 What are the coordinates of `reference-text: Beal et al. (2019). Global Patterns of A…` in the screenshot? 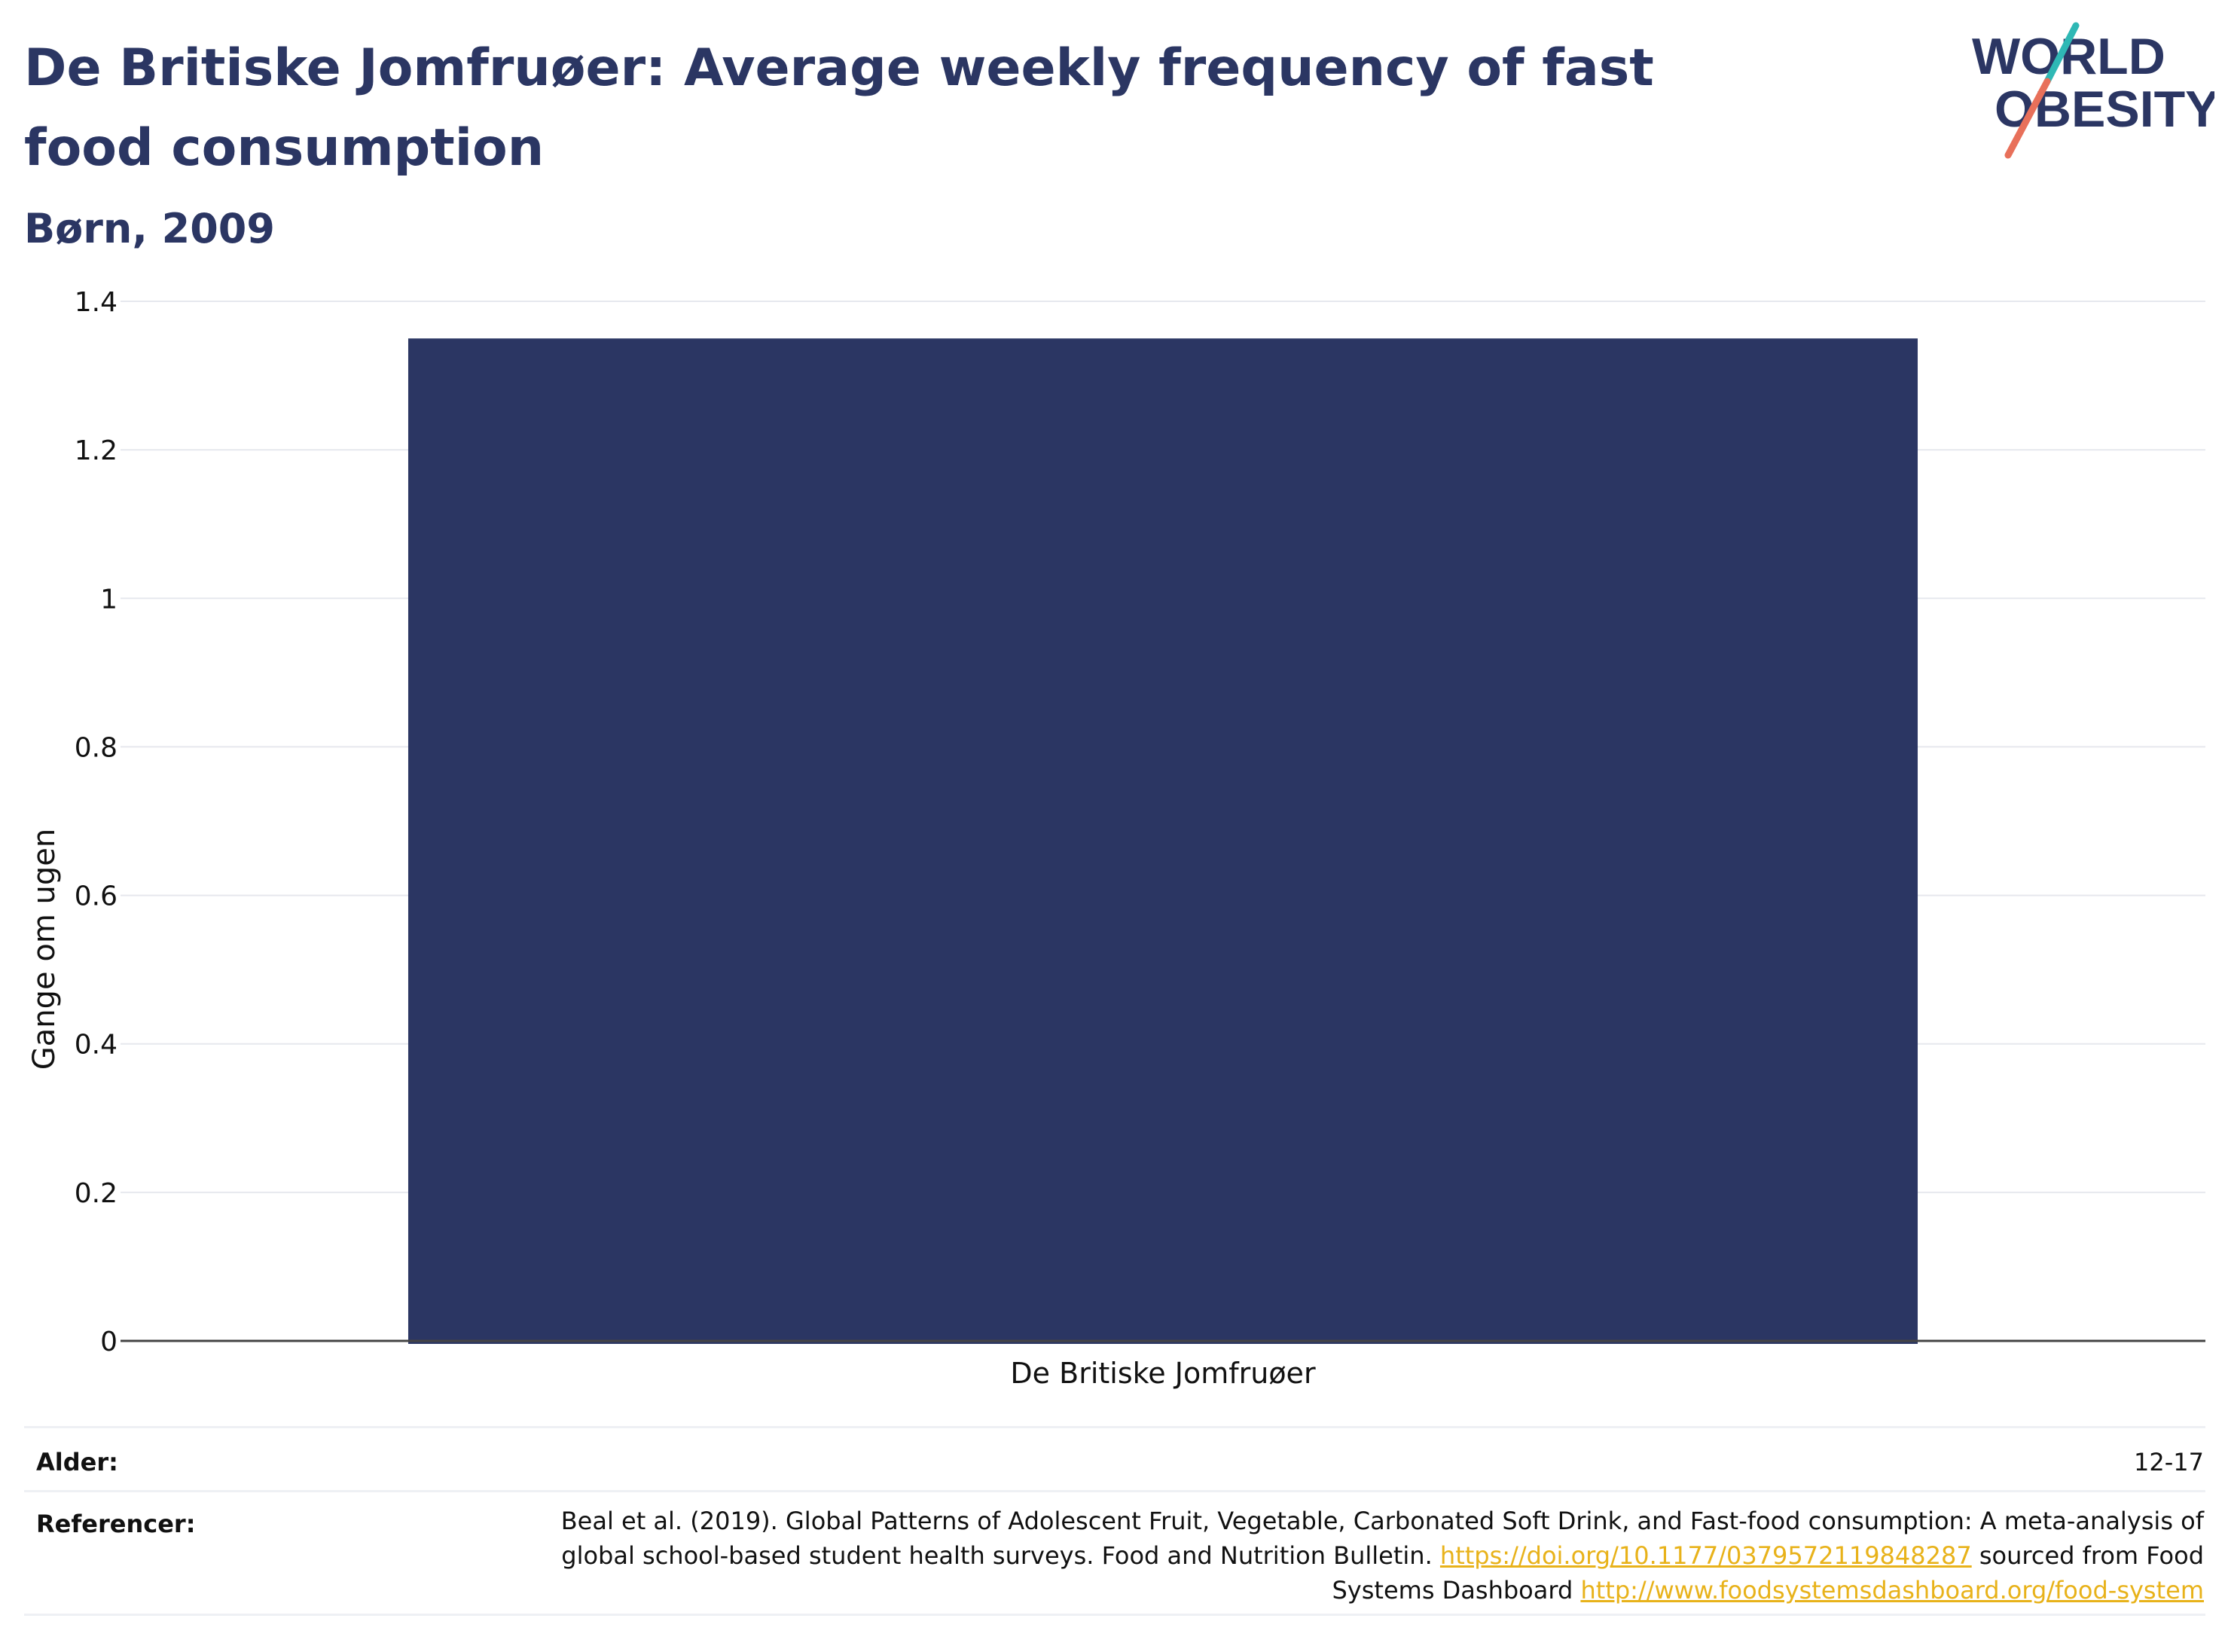 It's located at (1375, 1556).